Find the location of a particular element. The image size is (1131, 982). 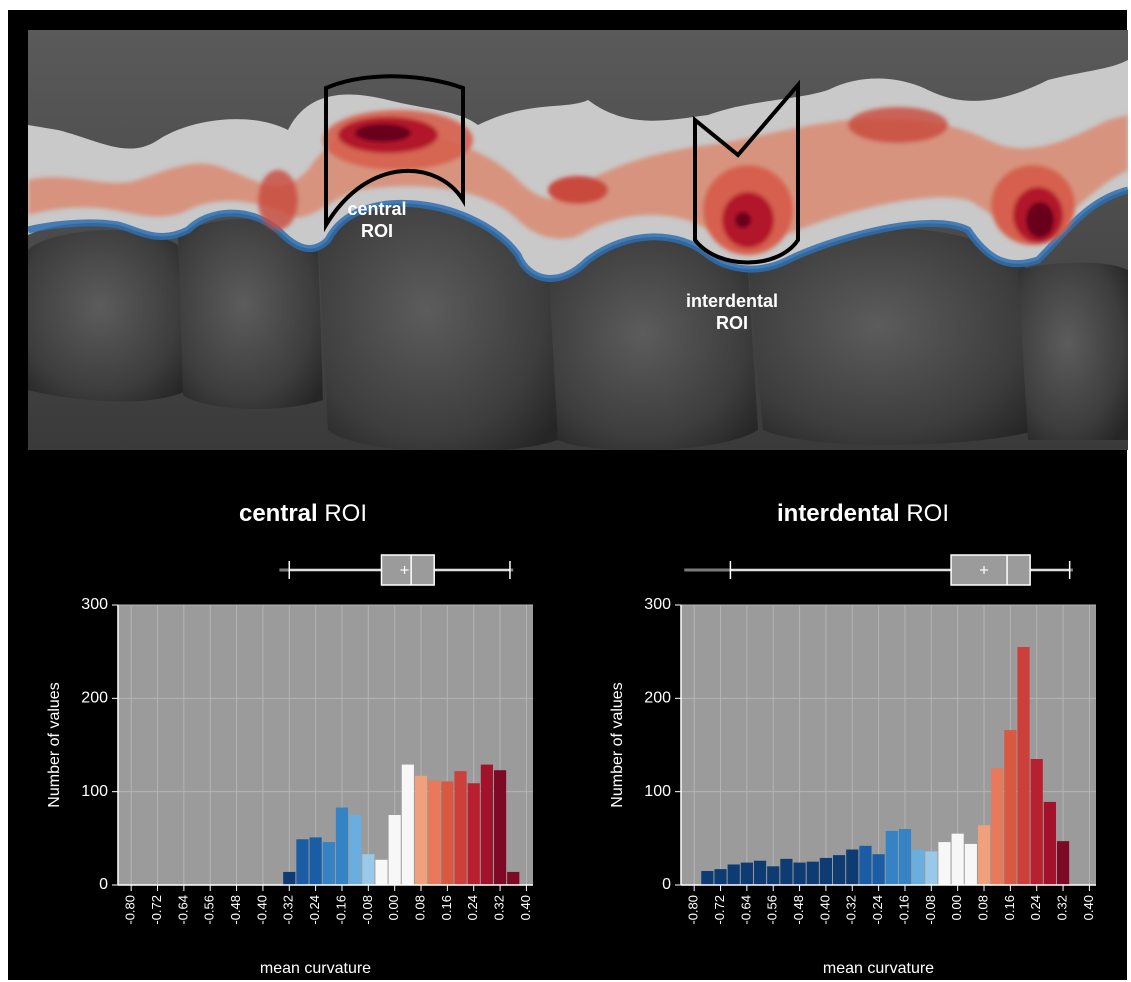

interdental-roi-label-line1: interdental is located at coordinates (731, 301).